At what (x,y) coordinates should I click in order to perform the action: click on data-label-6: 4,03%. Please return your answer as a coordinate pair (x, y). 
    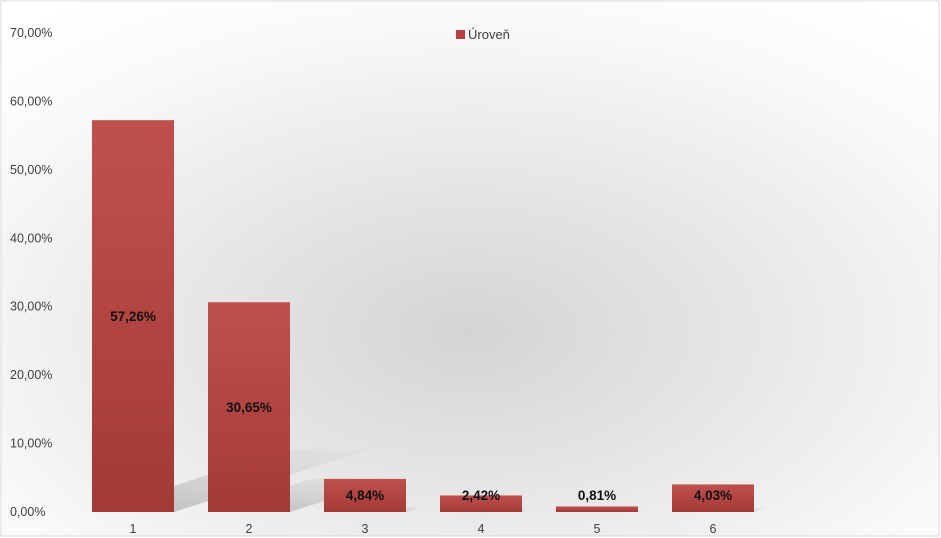
    Looking at the image, I should click on (713, 495).